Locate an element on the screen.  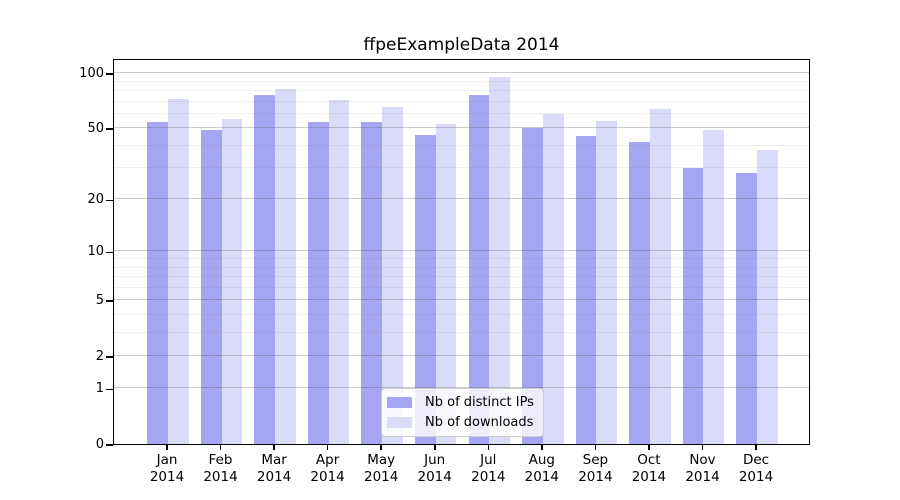
bar-nb-of-distinct-ips-dec is located at coordinates (746, 308).